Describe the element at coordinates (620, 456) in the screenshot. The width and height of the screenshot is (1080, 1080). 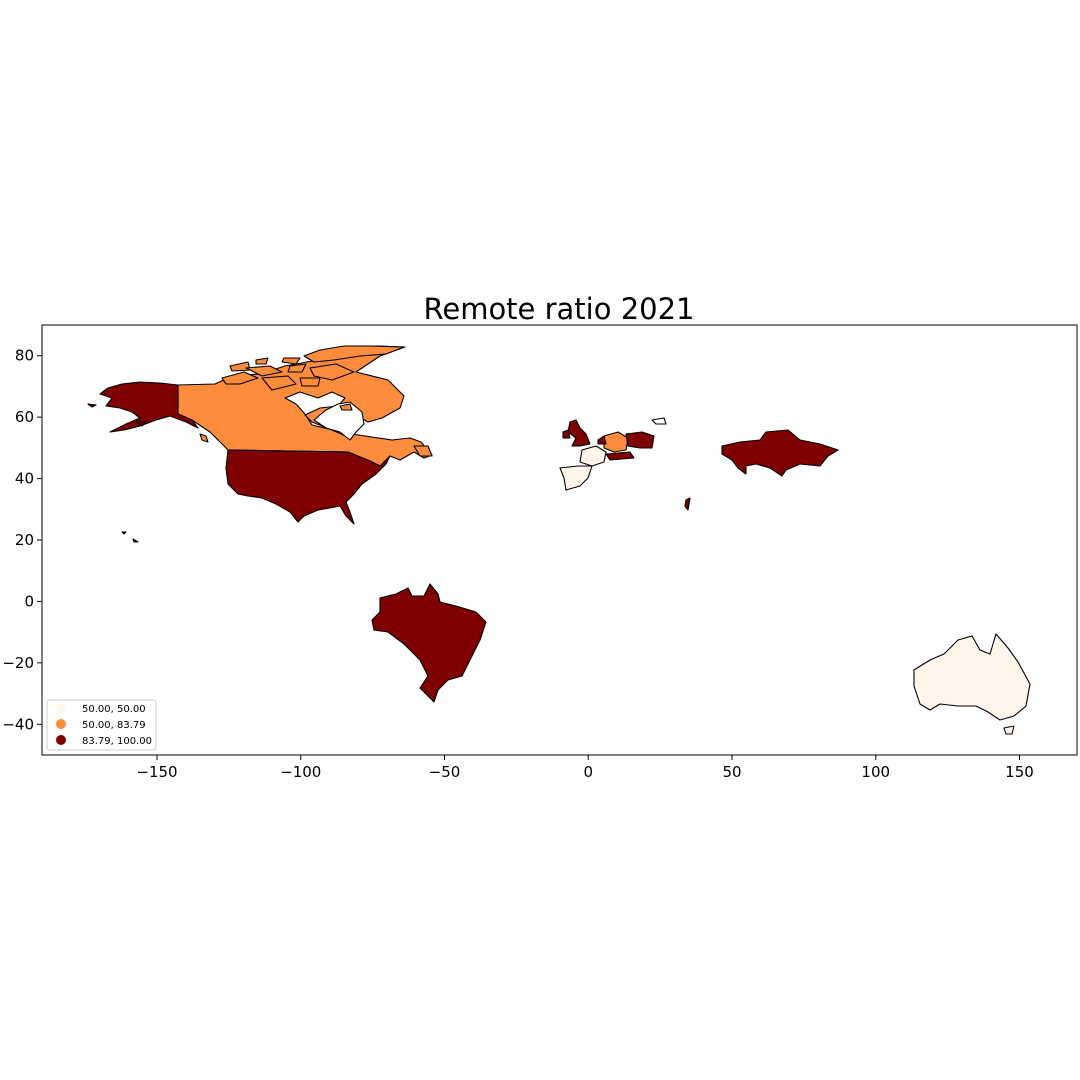
I see `country-hungary-region` at that location.